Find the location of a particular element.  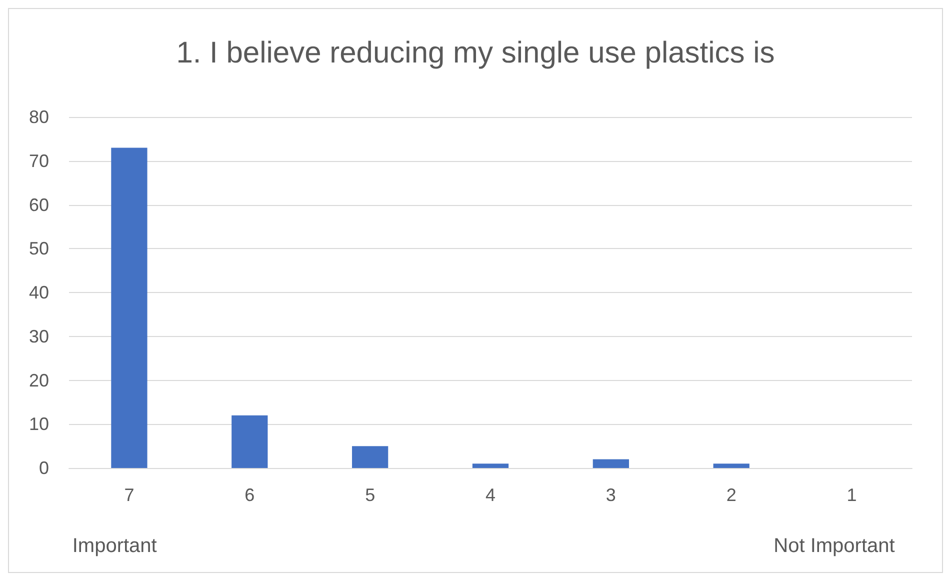

y-tick-label: 60 is located at coordinates (38, 204).